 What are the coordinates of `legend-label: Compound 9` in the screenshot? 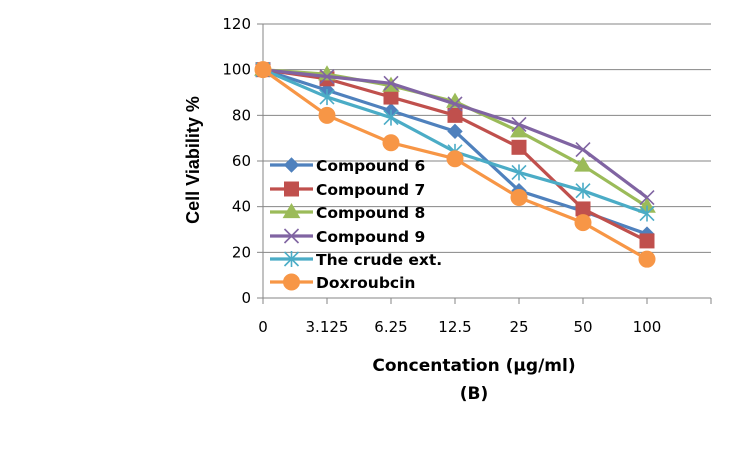 It's located at (370, 237).